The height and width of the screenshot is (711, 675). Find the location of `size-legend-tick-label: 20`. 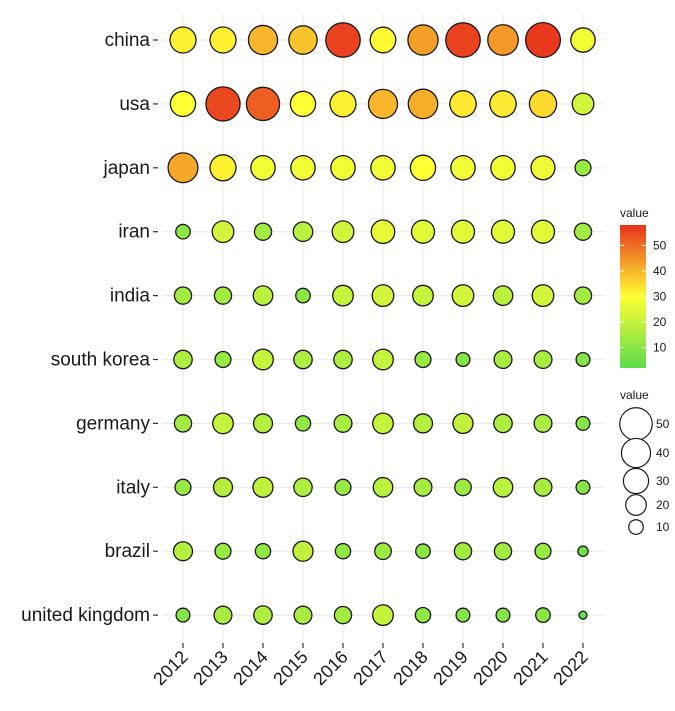

size-legend-tick-label: 20 is located at coordinates (663, 505).